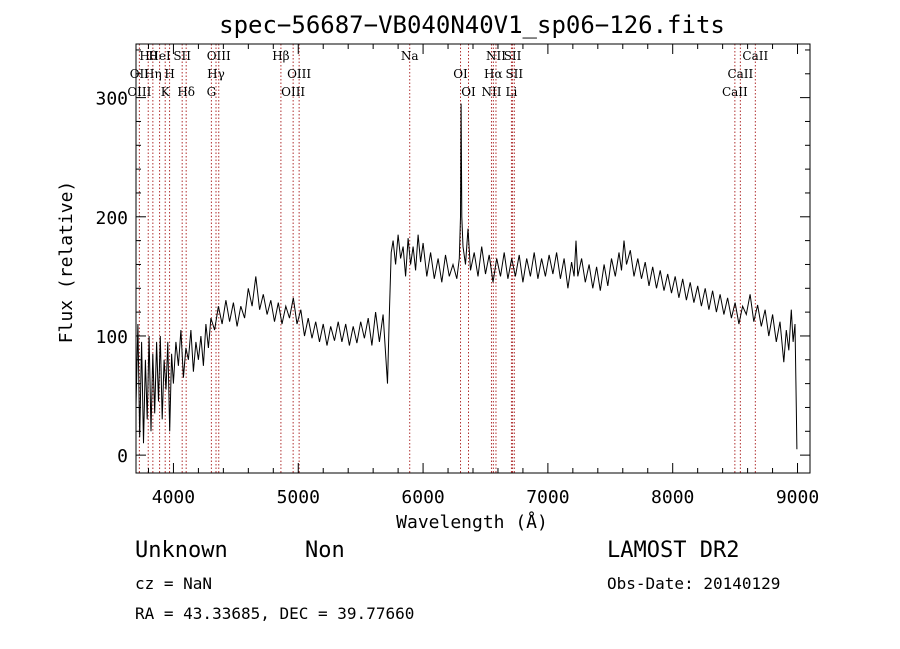 Image resolution: width=900 pixels, height=649 pixels. I want to click on x-axis-label: Wavelength (Å), so click(472, 522).